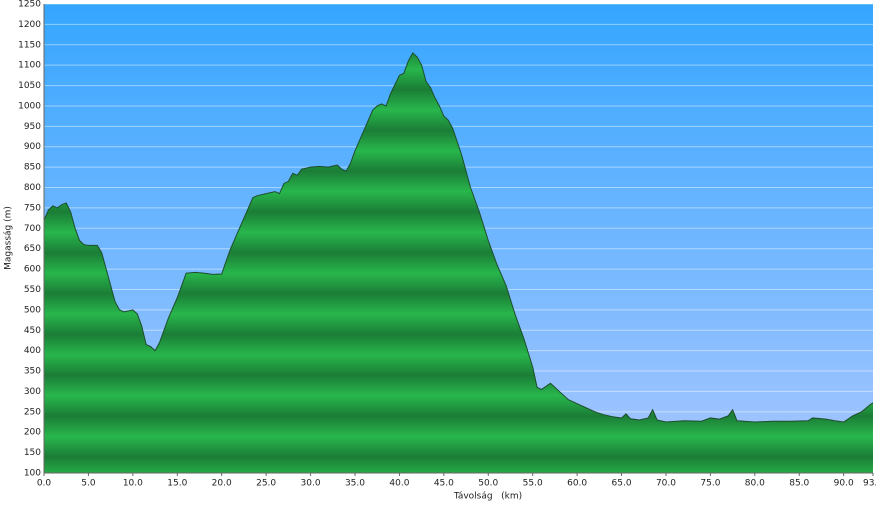 The height and width of the screenshot is (508, 876). Describe the element at coordinates (266, 484) in the screenshot. I see `x-tick-label: 25.0` at that location.